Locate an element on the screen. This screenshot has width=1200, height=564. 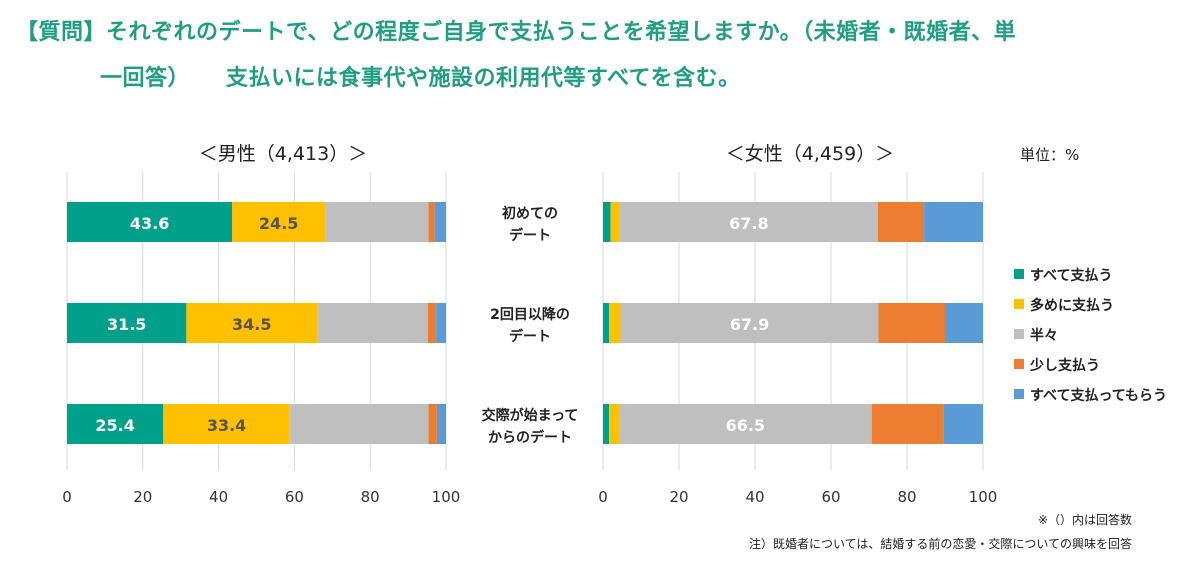
data-label: 67.9 is located at coordinates (749, 324).